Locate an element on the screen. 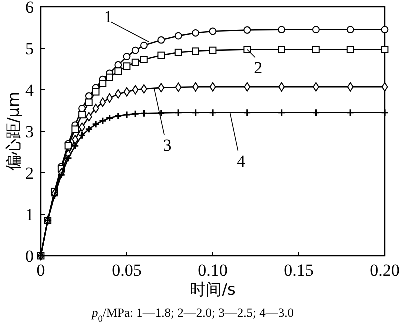  y-tick-label: 0 is located at coordinates (30, 256).